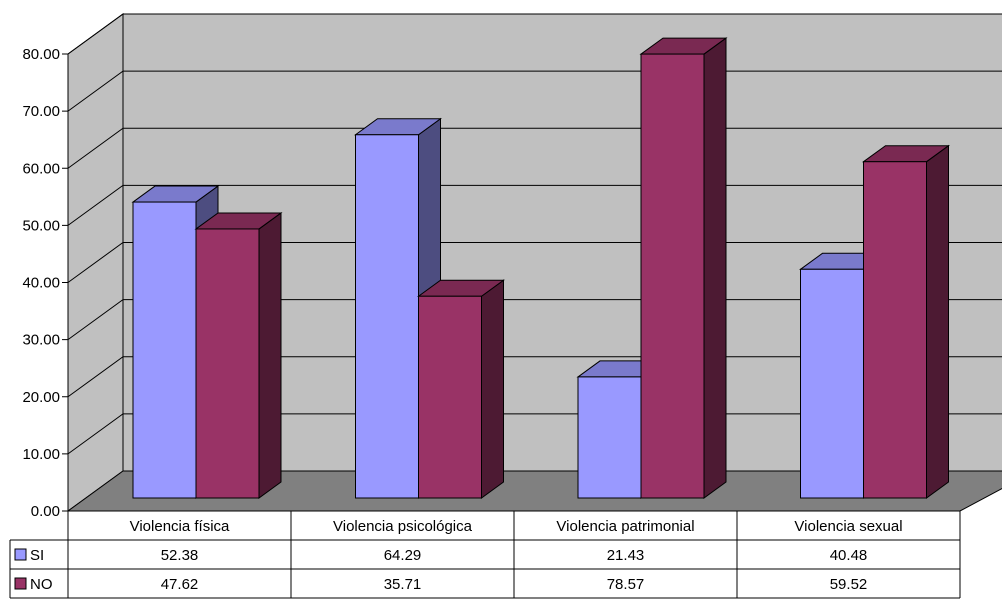 This screenshot has width=1002, height=605. What do you see at coordinates (20, 583) in the screenshot?
I see `legend-key-no` at bounding box center [20, 583].